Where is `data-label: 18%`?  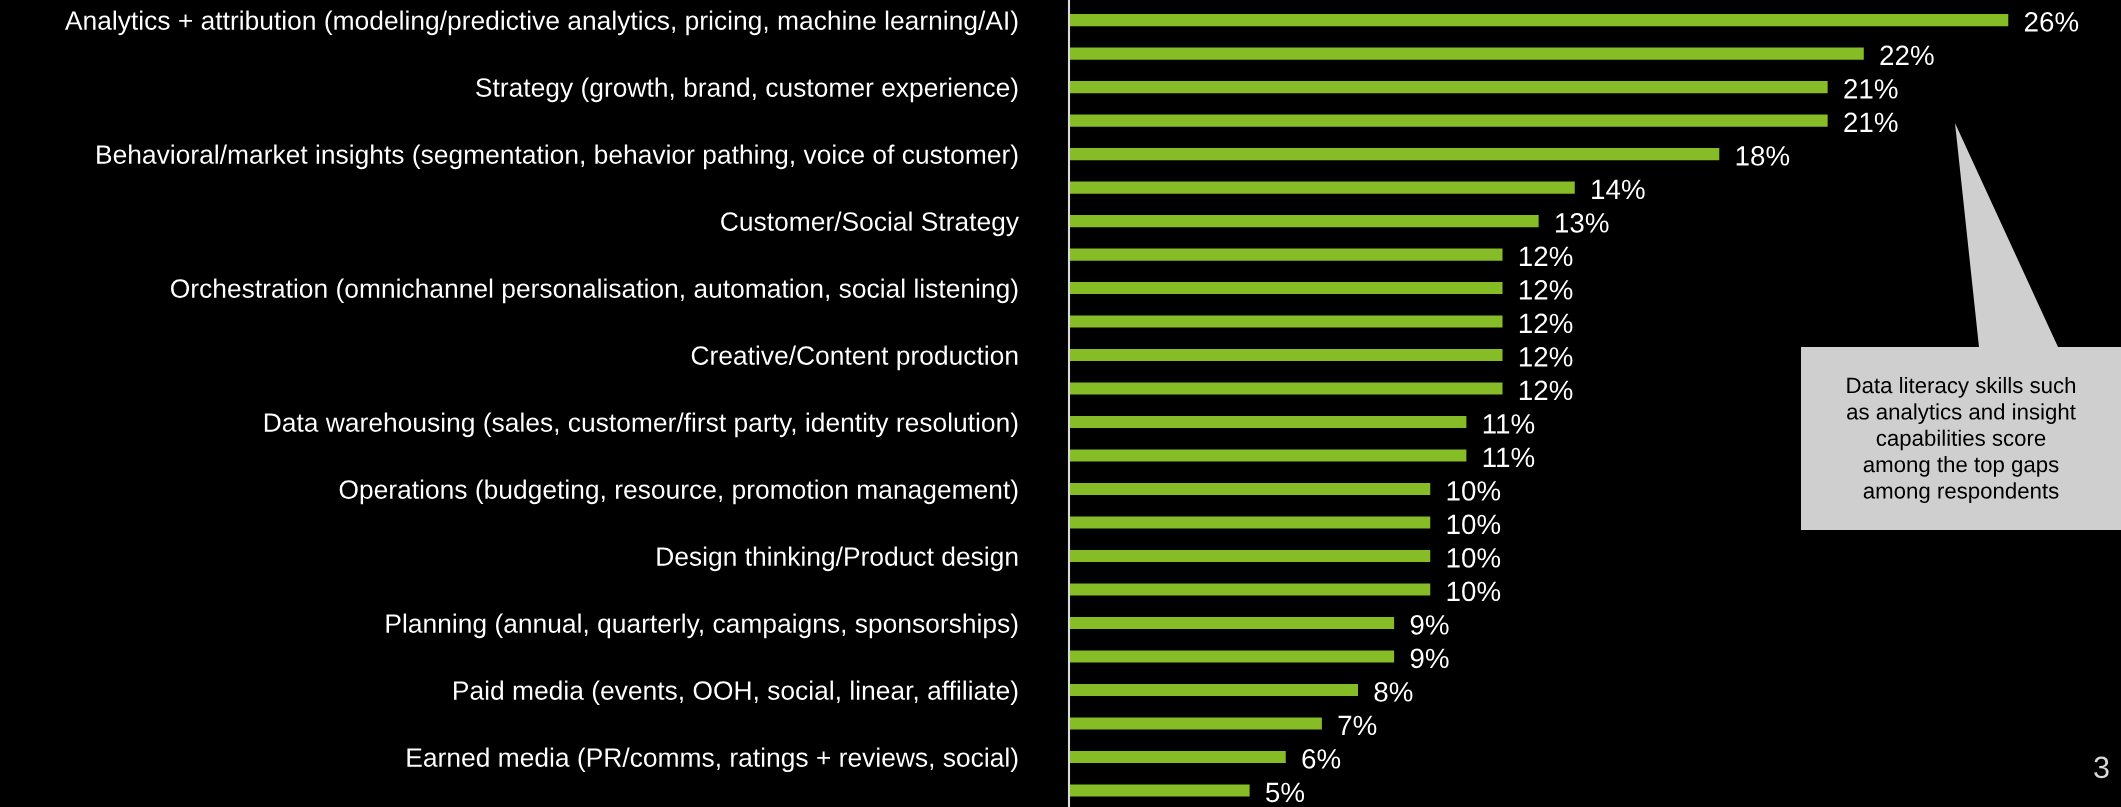 data-label: 18% is located at coordinates (1763, 156).